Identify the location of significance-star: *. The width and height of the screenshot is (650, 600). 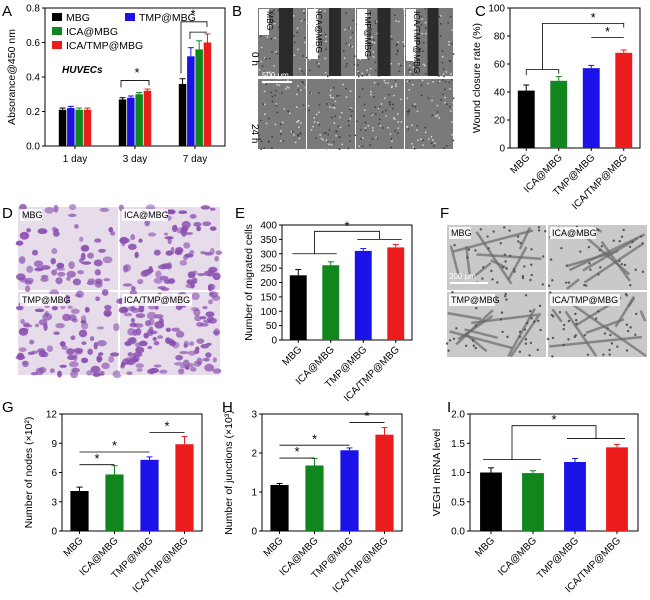
(607, 31).